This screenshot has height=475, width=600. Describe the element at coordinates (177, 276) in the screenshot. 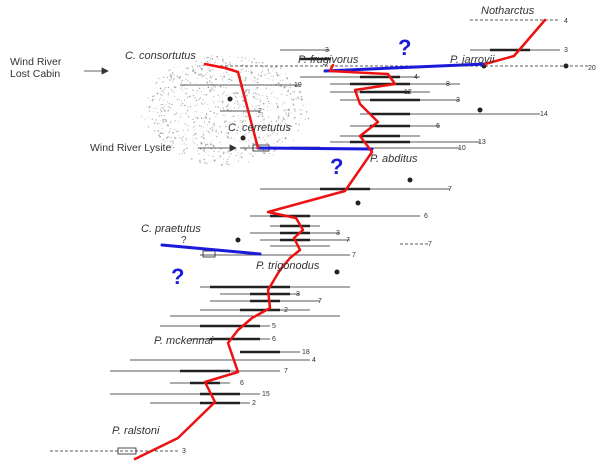

I see `question-mark-3: ?` at that location.